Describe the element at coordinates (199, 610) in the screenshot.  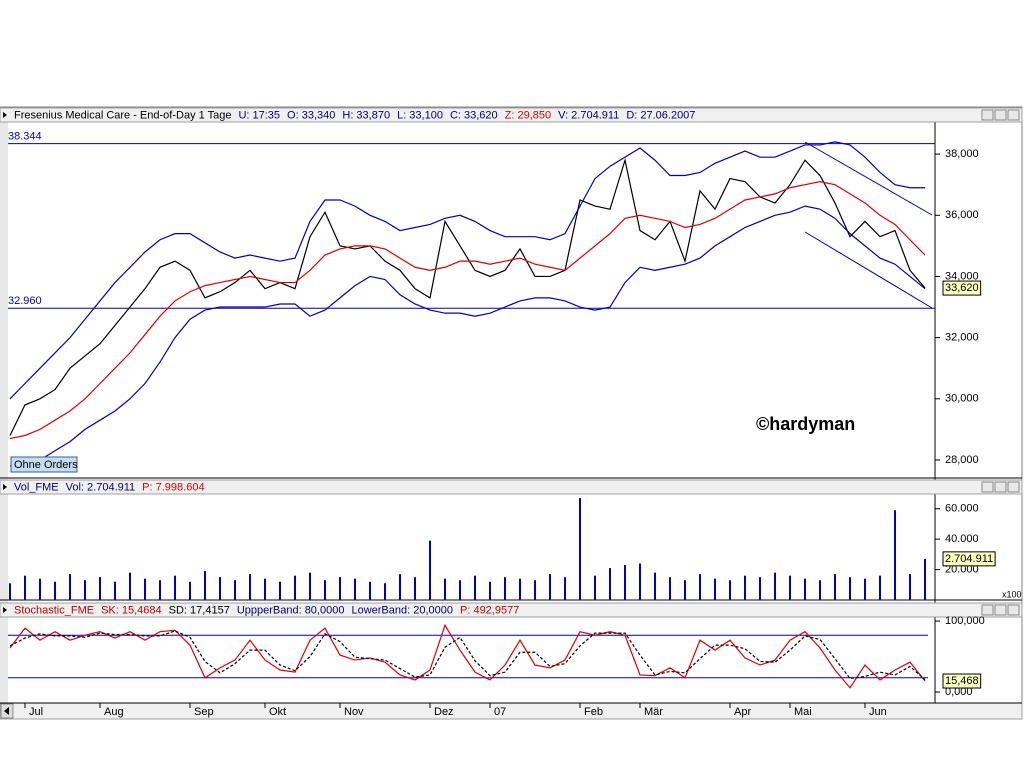
I see `header-text: SD: 17,4157` at that location.